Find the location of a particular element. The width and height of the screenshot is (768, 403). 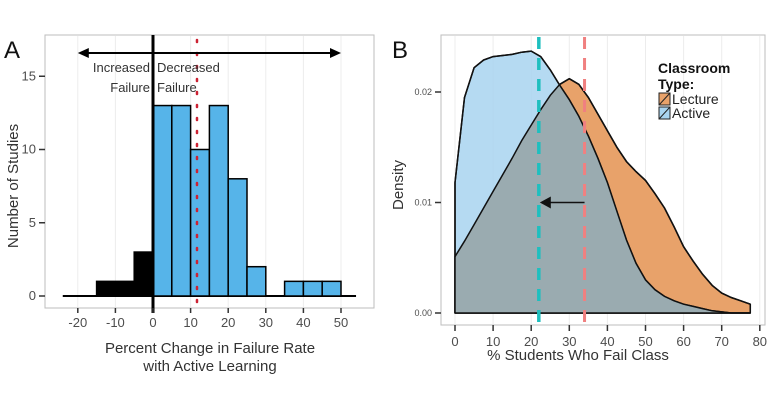

x-axis-label-a: Percent Change in Failure Rate is located at coordinates (210, 348).